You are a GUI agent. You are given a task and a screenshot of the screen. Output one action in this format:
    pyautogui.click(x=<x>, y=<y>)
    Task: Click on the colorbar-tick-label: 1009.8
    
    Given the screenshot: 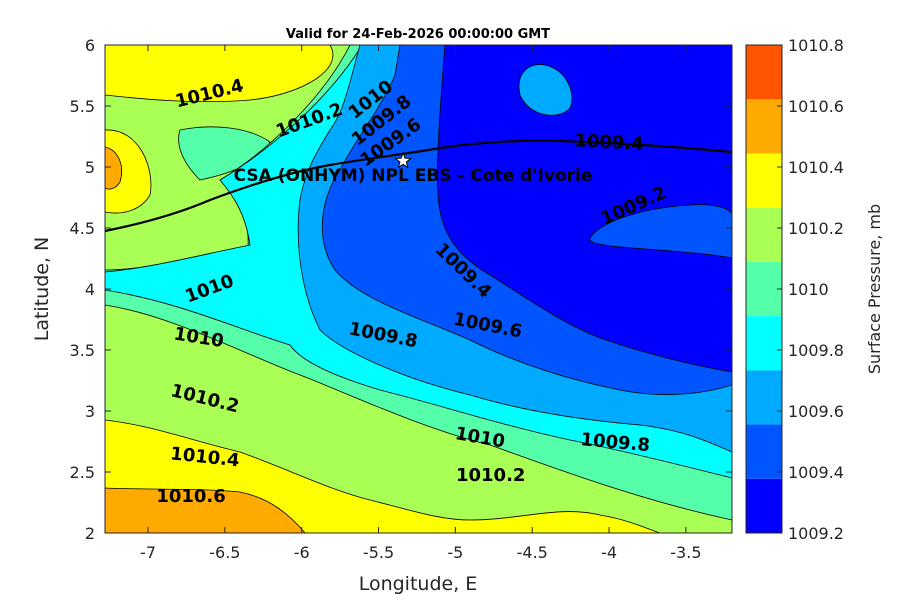 What is the action you would take?
    pyautogui.click(x=816, y=350)
    